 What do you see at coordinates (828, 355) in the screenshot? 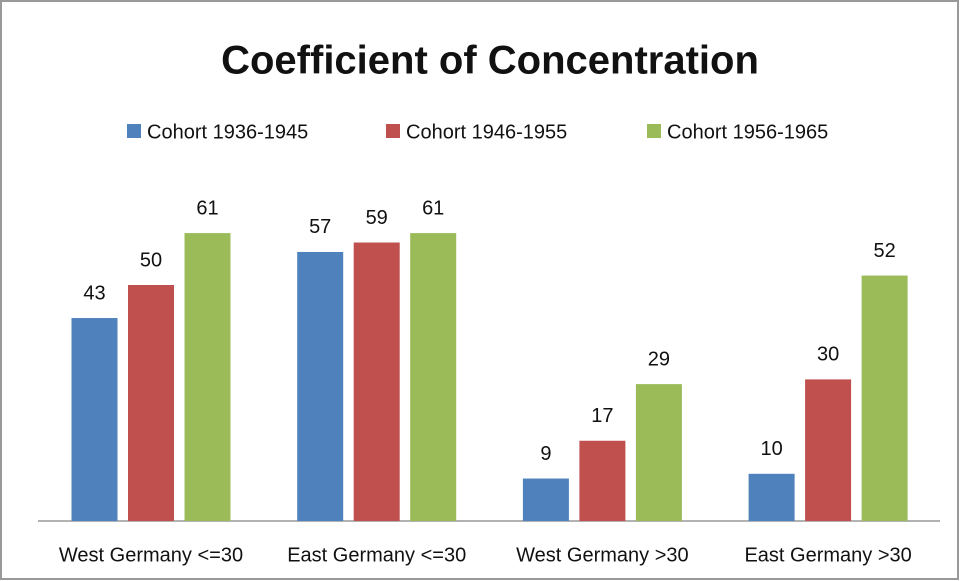
I see `value-label: 30` at bounding box center [828, 355].